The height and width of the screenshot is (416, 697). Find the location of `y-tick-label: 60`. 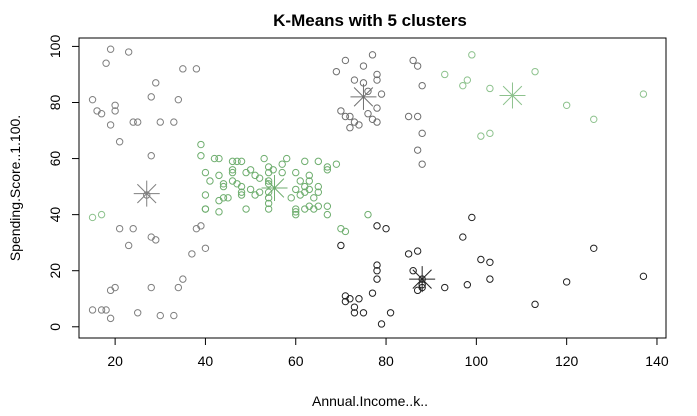

y-tick-label: 60 is located at coordinates (55, 159).